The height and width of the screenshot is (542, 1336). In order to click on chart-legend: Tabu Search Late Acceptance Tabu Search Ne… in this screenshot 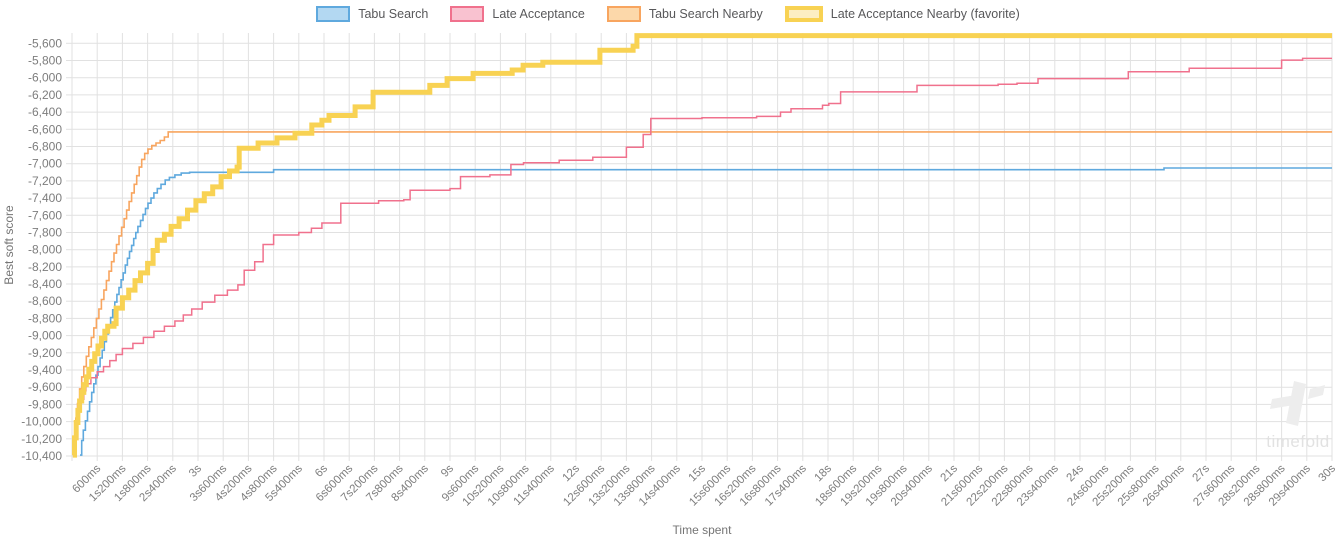, I will do `click(668, 14)`.